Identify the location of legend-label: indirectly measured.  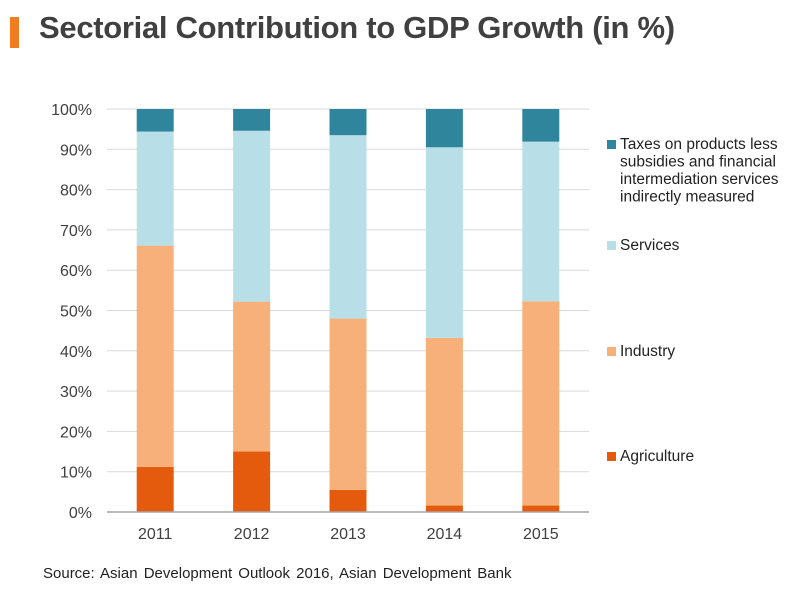
(687, 197).